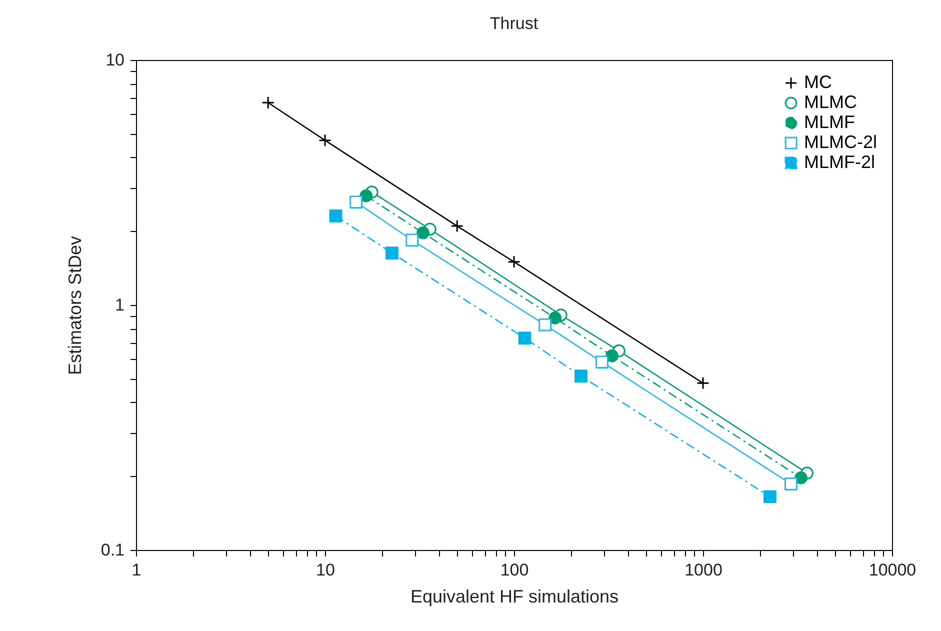  Describe the element at coordinates (514, 570) in the screenshot. I see `x-tick-label: 100` at that location.